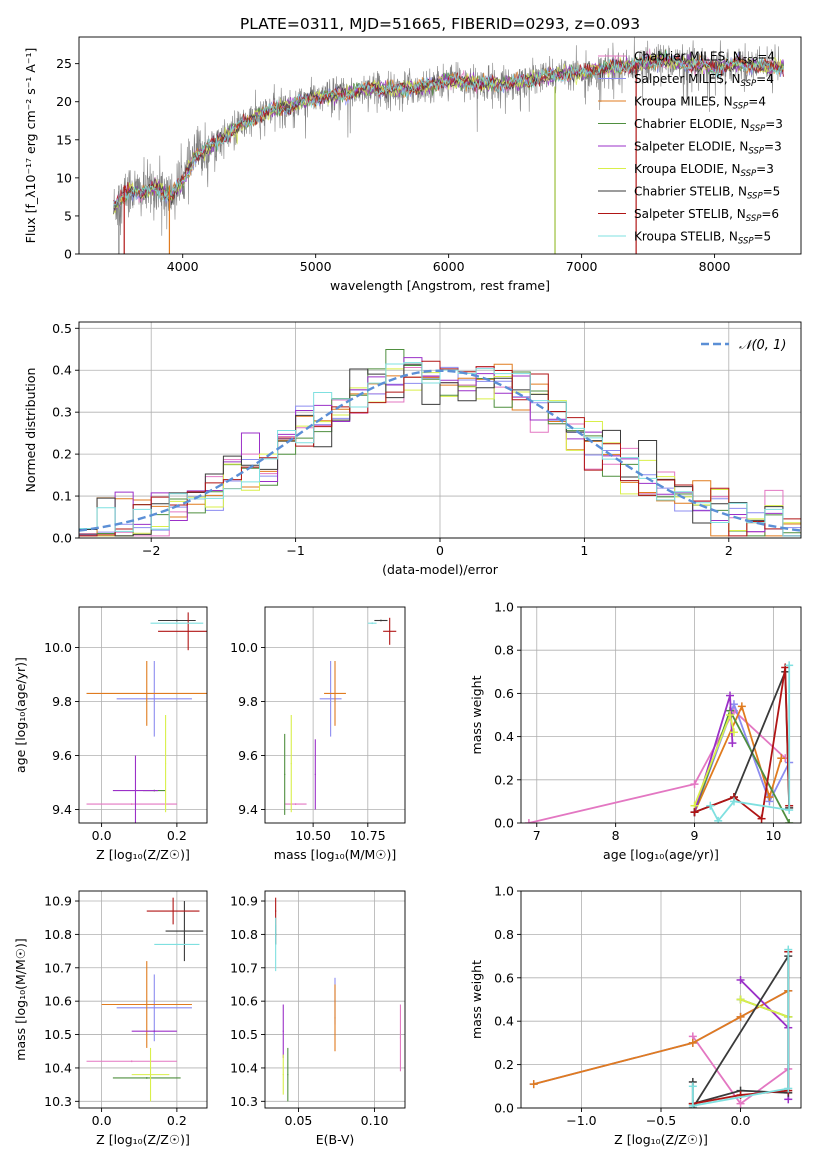 This screenshot has width=819, height=1170. I want to click on mass_vs_Z-xtick-label: 0.0, so click(102, 1120).